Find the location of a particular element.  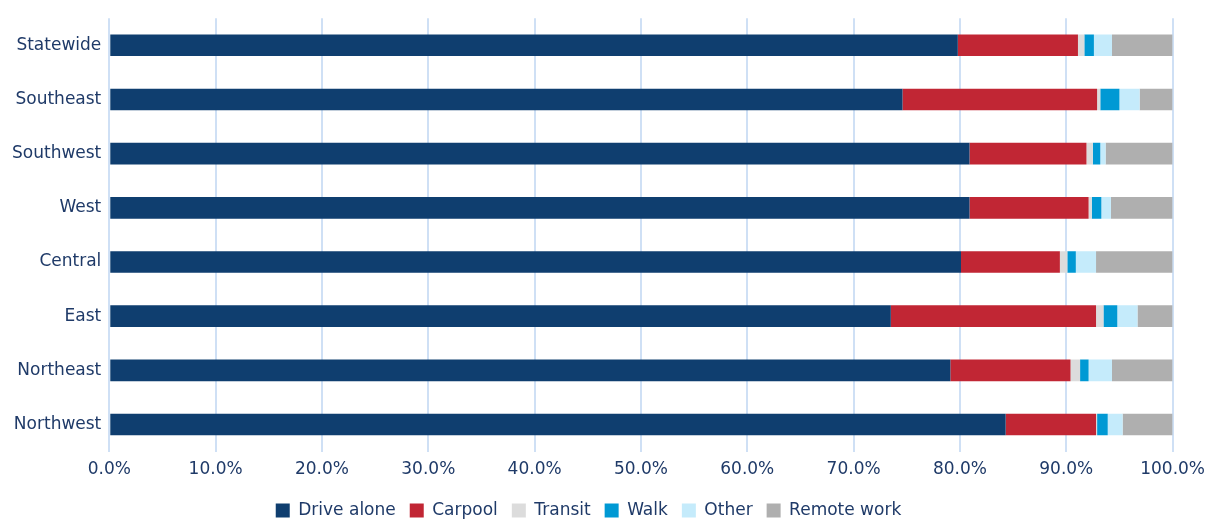

x-tick-label: 50.0% is located at coordinates (640, 468).